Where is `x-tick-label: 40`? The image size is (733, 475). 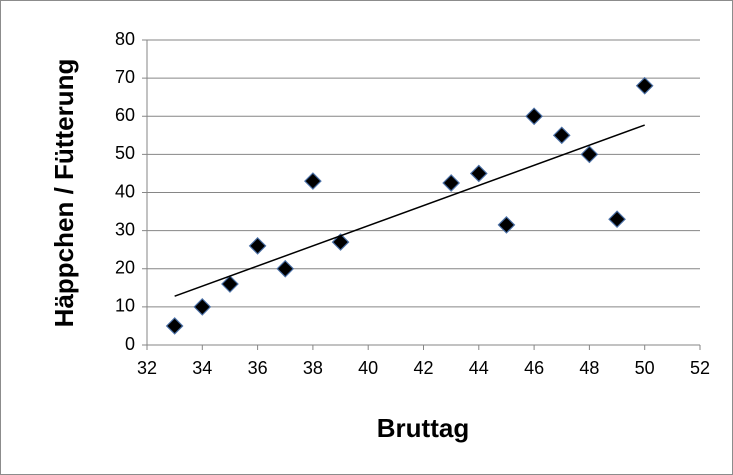 x-tick-label: 40 is located at coordinates (368, 368).